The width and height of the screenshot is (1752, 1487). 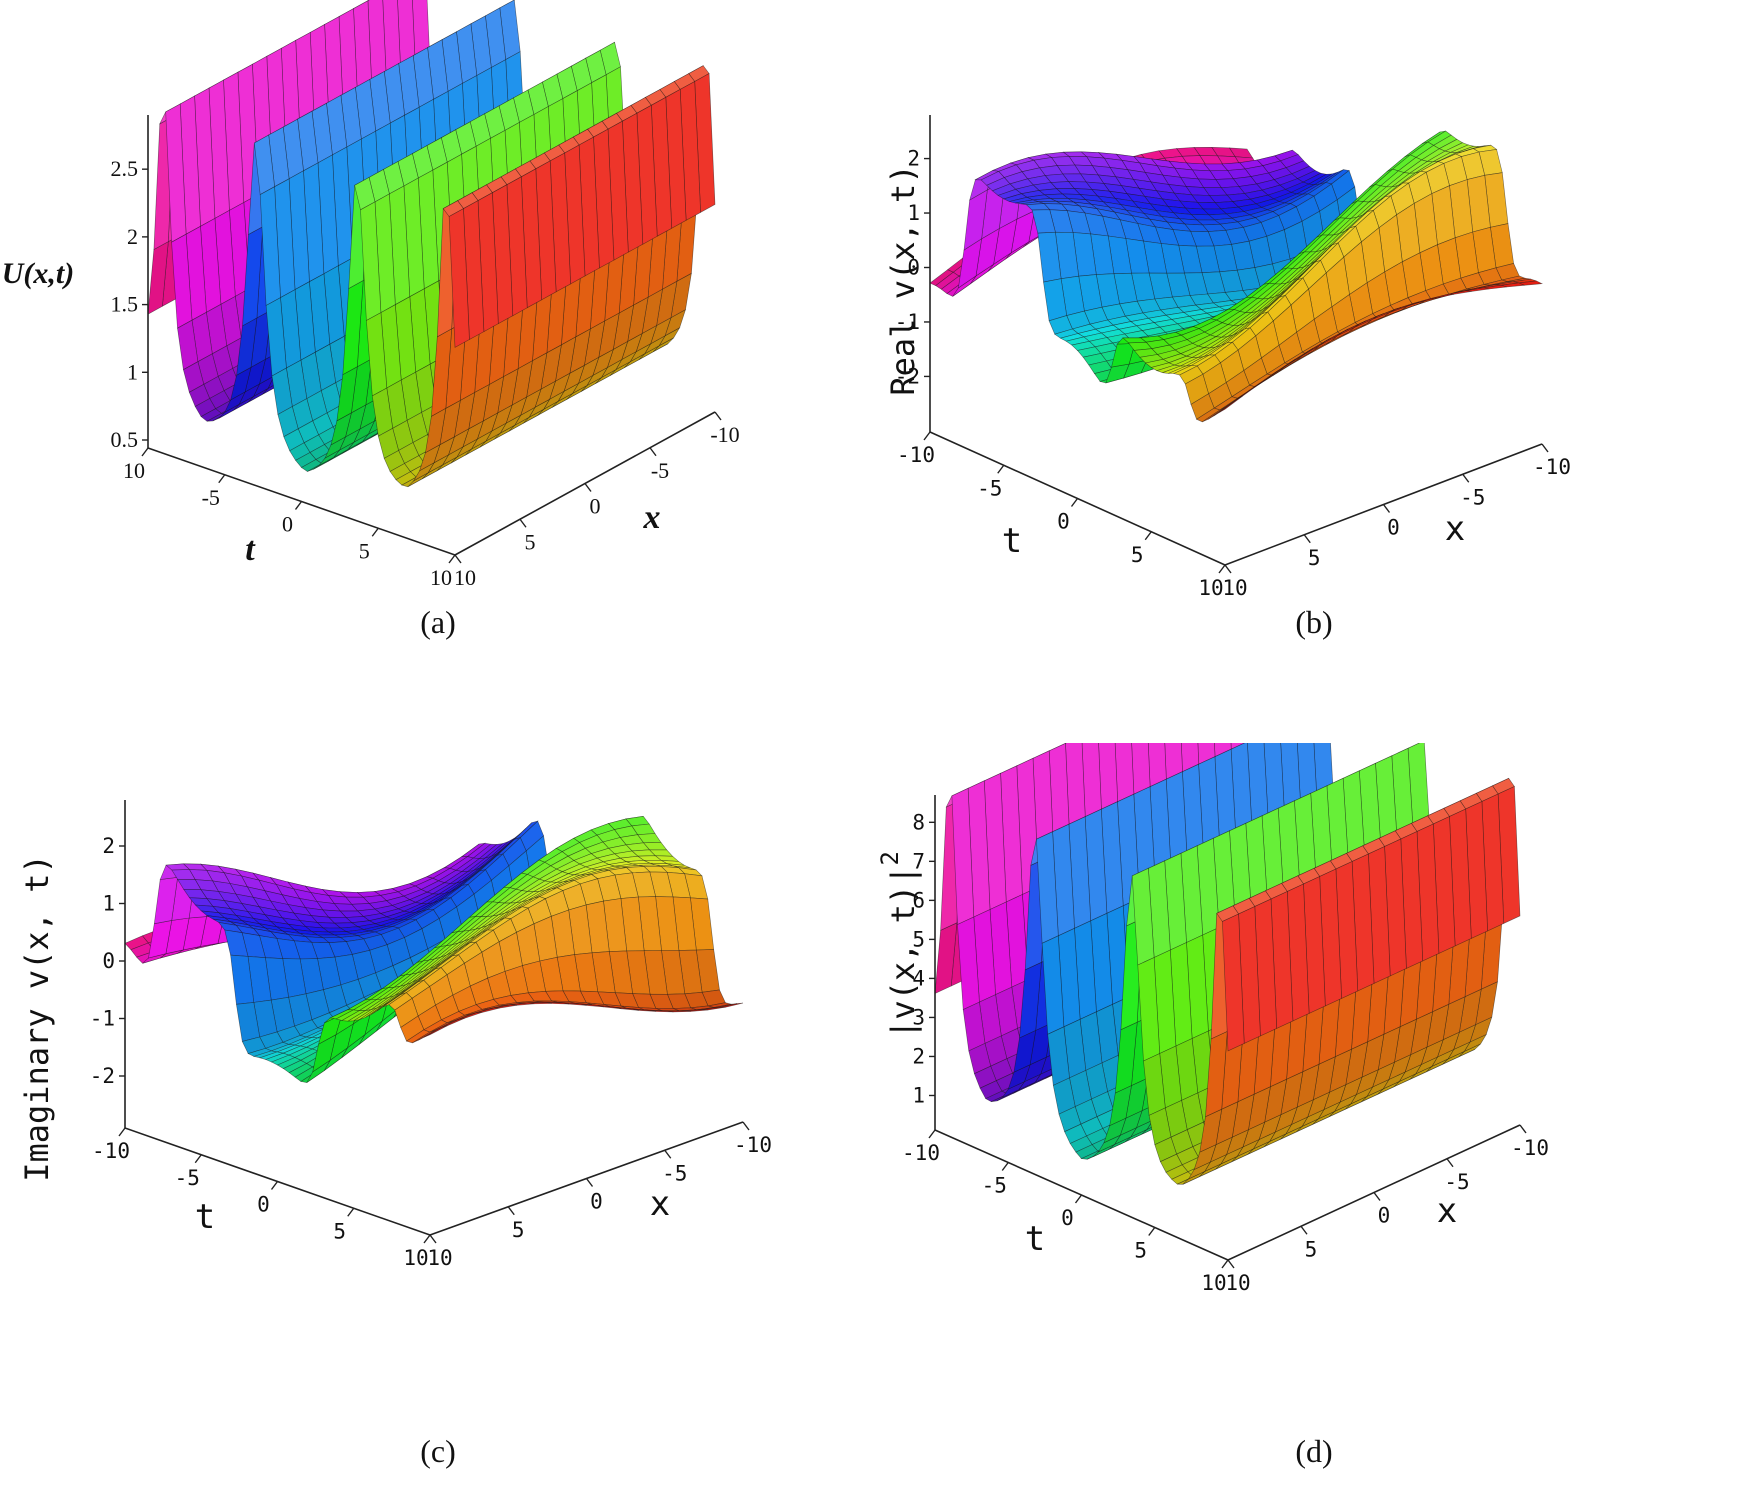 What do you see at coordinates (102, 1019) in the screenshot?
I see `z-tick-label: -1` at bounding box center [102, 1019].